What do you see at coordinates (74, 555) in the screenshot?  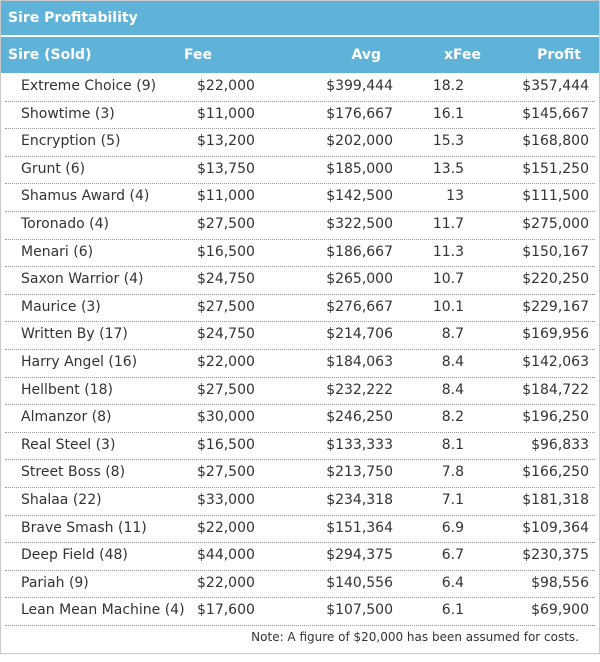 I see `table-cell: Deep Field (48)` at bounding box center [74, 555].